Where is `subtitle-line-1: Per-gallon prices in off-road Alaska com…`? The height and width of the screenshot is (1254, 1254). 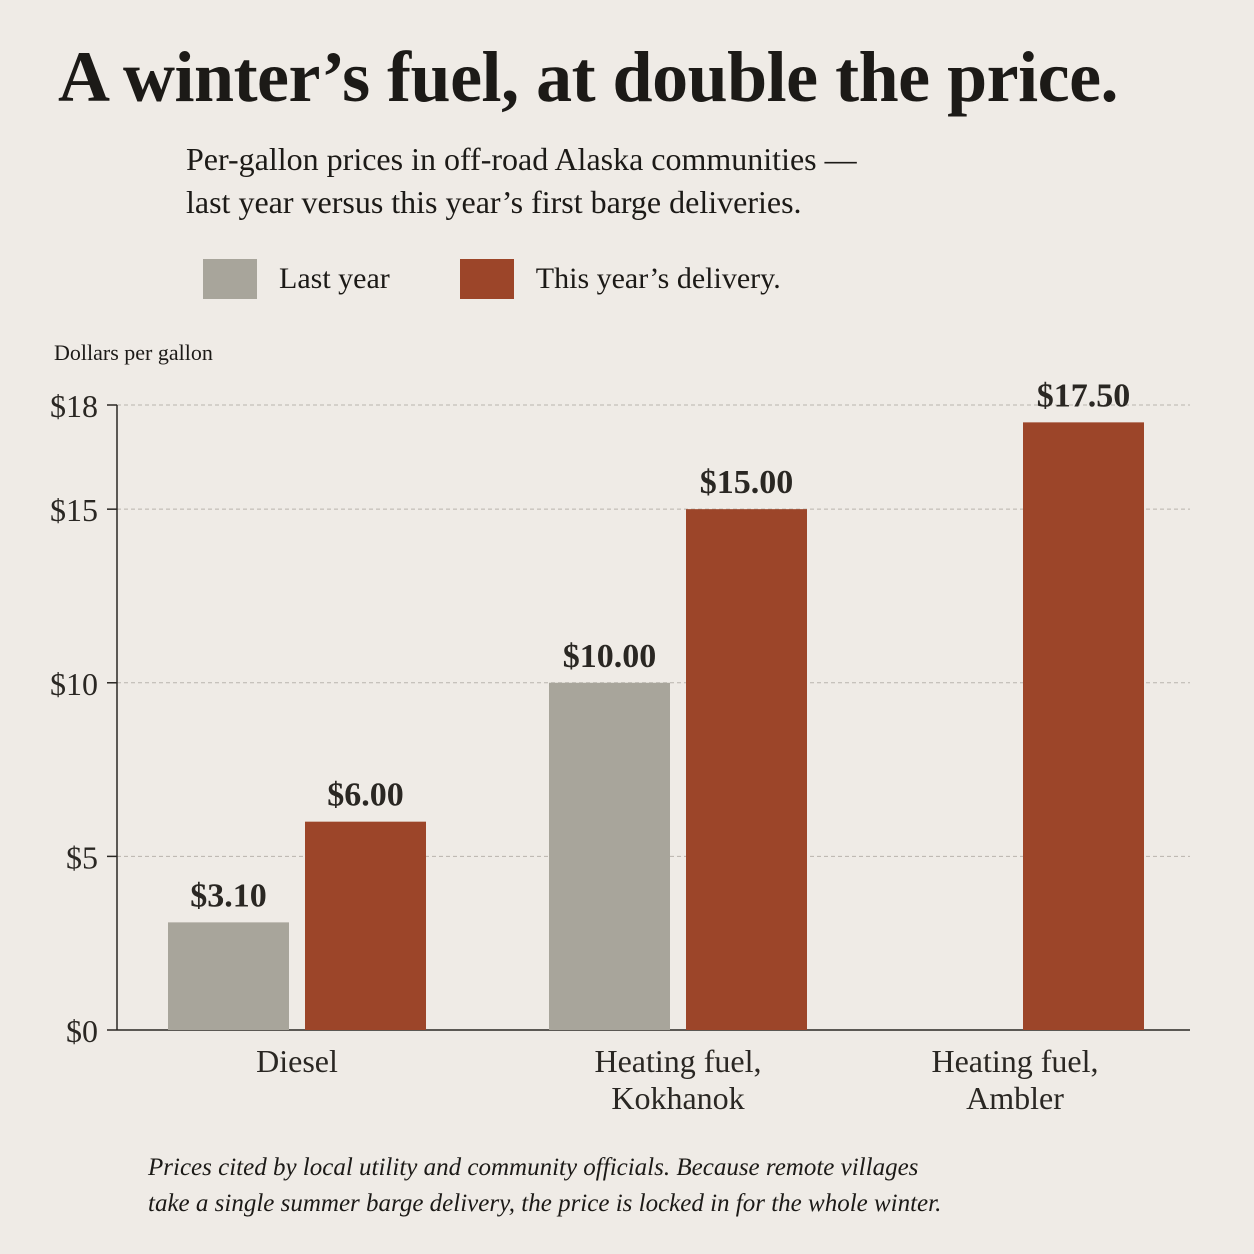
subtitle-line-1: Per-gallon prices in off-road Alaska com… is located at coordinates (521, 159).